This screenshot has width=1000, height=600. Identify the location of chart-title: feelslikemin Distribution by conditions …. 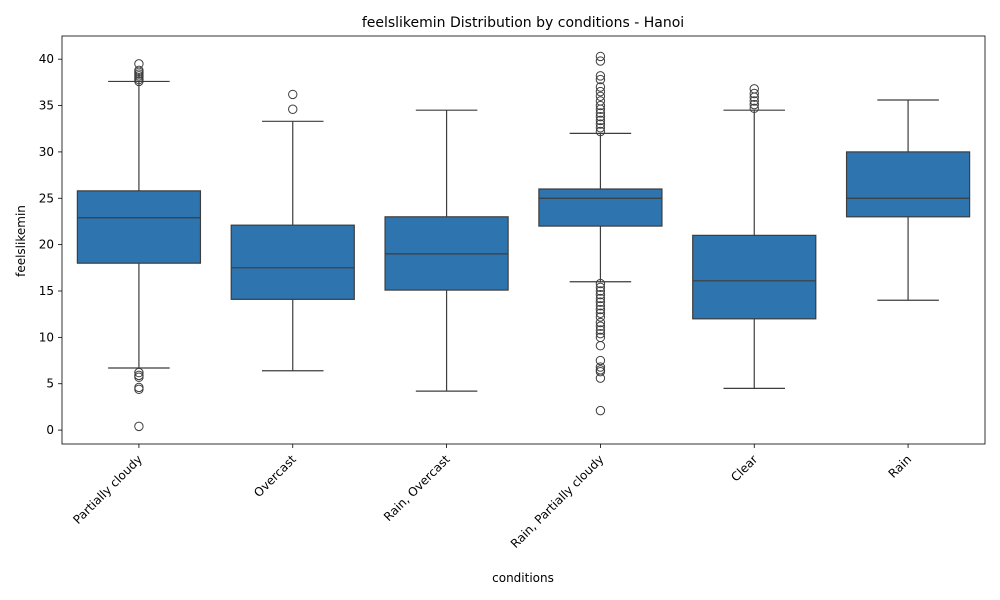
(523, 23).